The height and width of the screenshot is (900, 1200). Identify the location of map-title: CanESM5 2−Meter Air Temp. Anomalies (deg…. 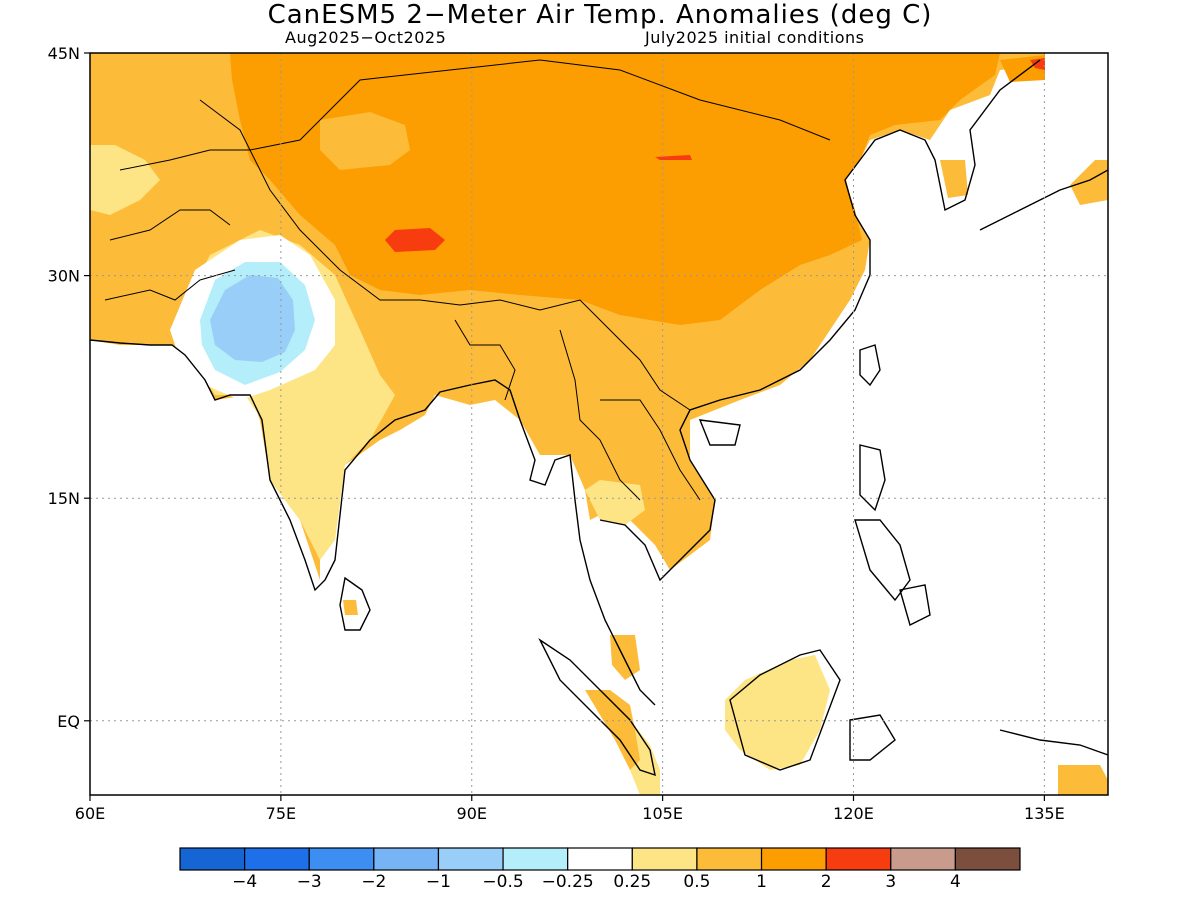
(600, 15).